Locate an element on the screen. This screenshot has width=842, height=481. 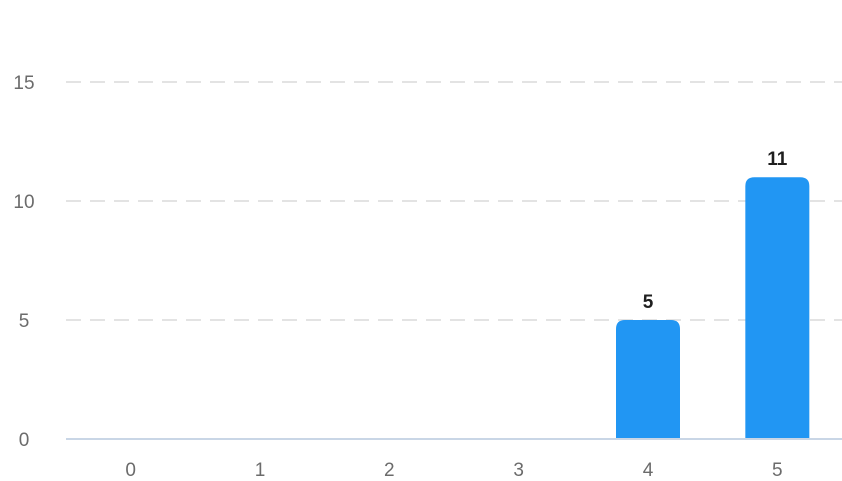
x-tick-label-1: 1 is located at coordinates (260, 470).